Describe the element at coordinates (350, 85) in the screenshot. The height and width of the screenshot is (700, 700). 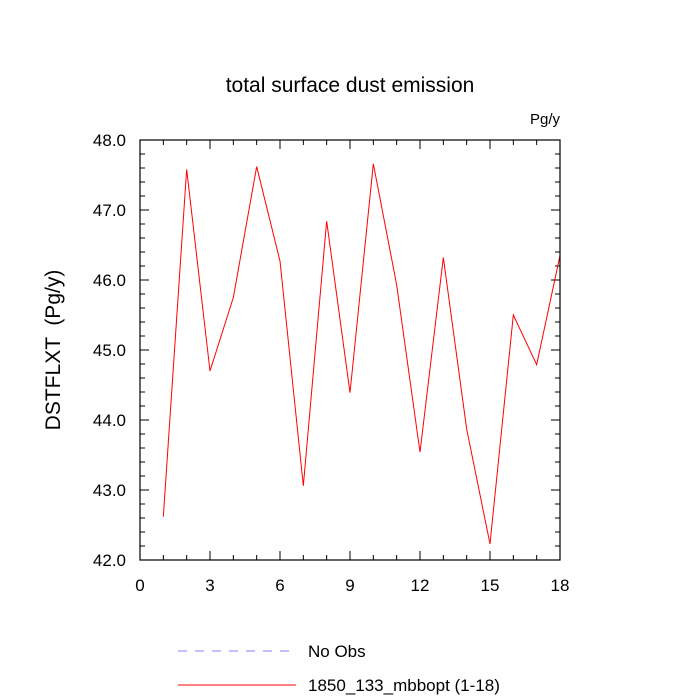
I see `chart-title: total surface dust emission` at that location.